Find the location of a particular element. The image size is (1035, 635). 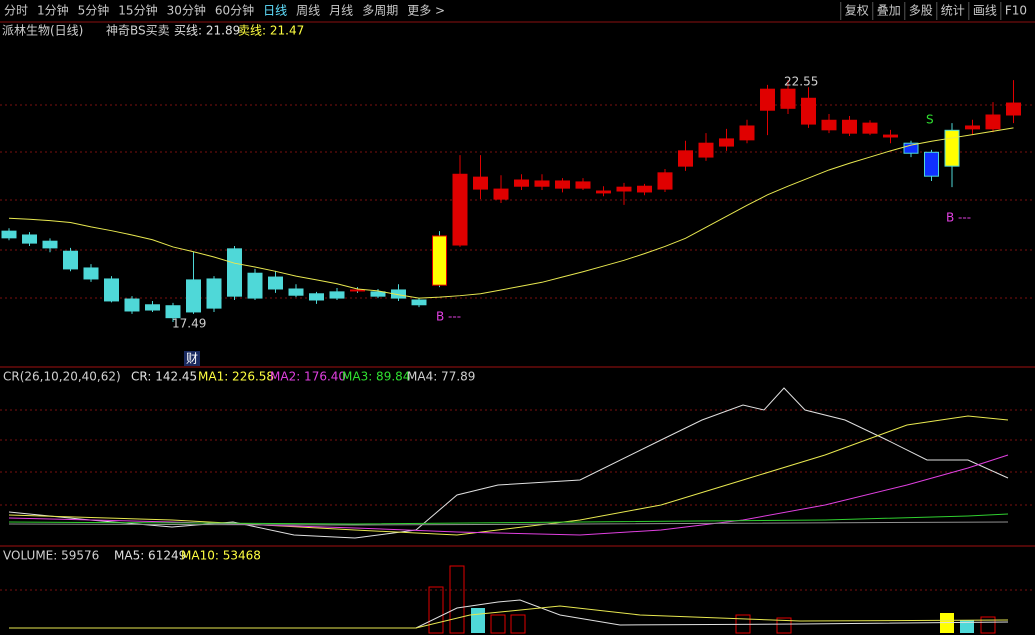

finance-mark: 财 is located at coordinates (192, 359).